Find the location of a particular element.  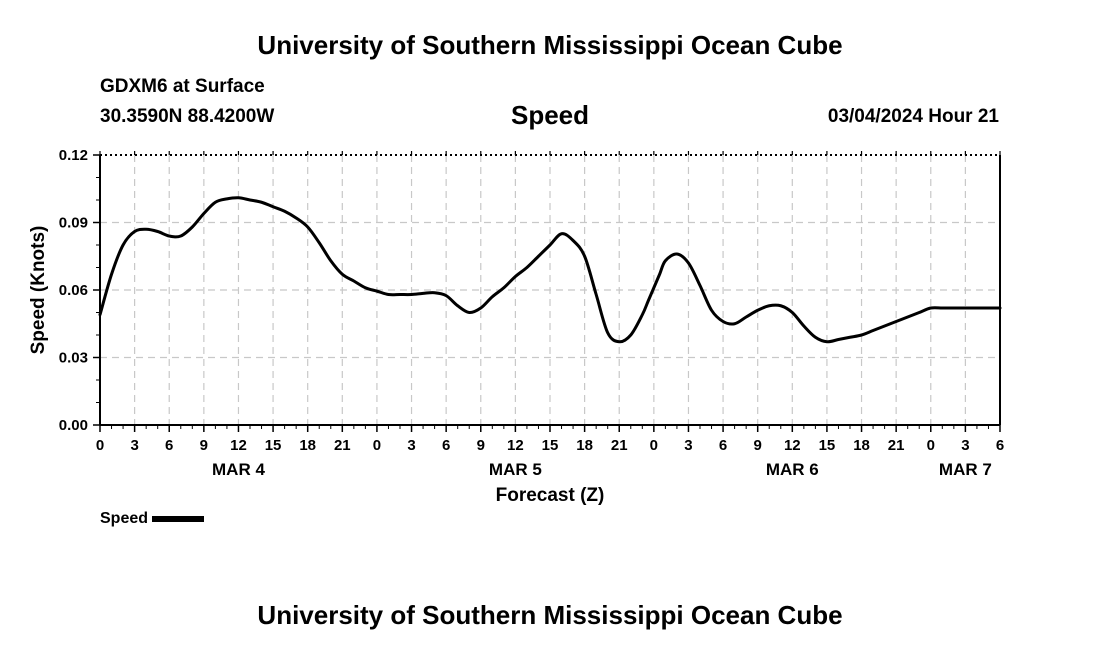

station-coordinates: 30.3590N 88.4200W is located at coordinates (187, 116).